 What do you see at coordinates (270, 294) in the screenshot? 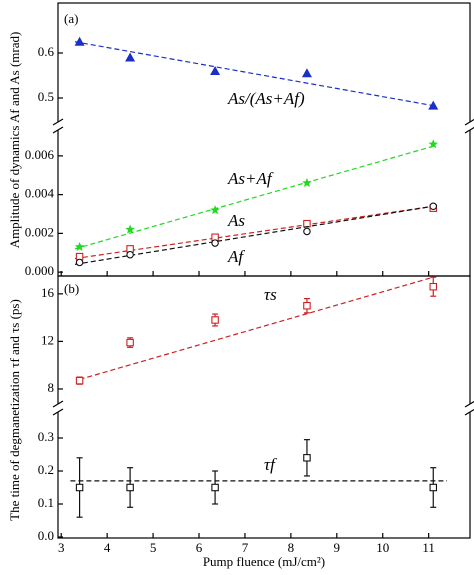
I see `series-label: τs` at bounding box center [270, 294].